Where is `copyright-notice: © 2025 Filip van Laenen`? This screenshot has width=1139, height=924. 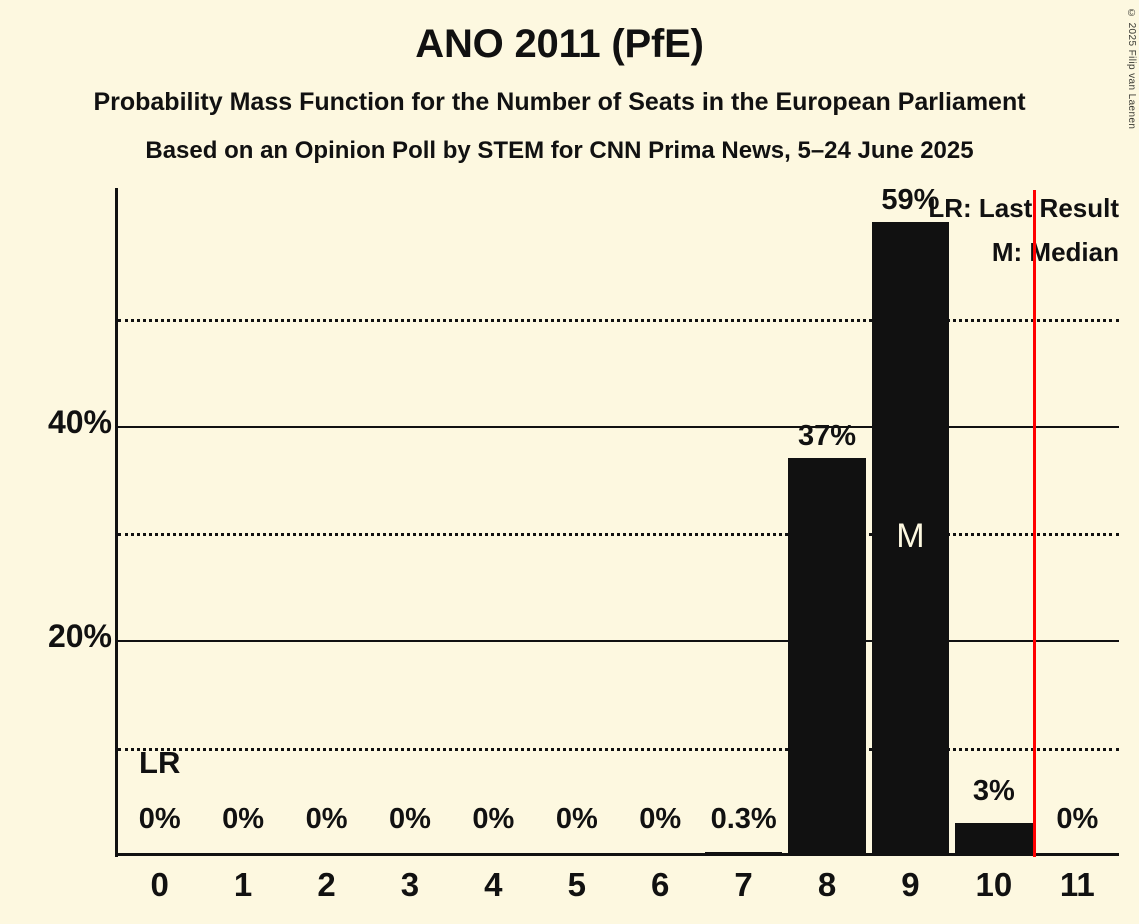
copyright-notice: © 2025 Filip van Laenen is located at coordinates (1131, 69).